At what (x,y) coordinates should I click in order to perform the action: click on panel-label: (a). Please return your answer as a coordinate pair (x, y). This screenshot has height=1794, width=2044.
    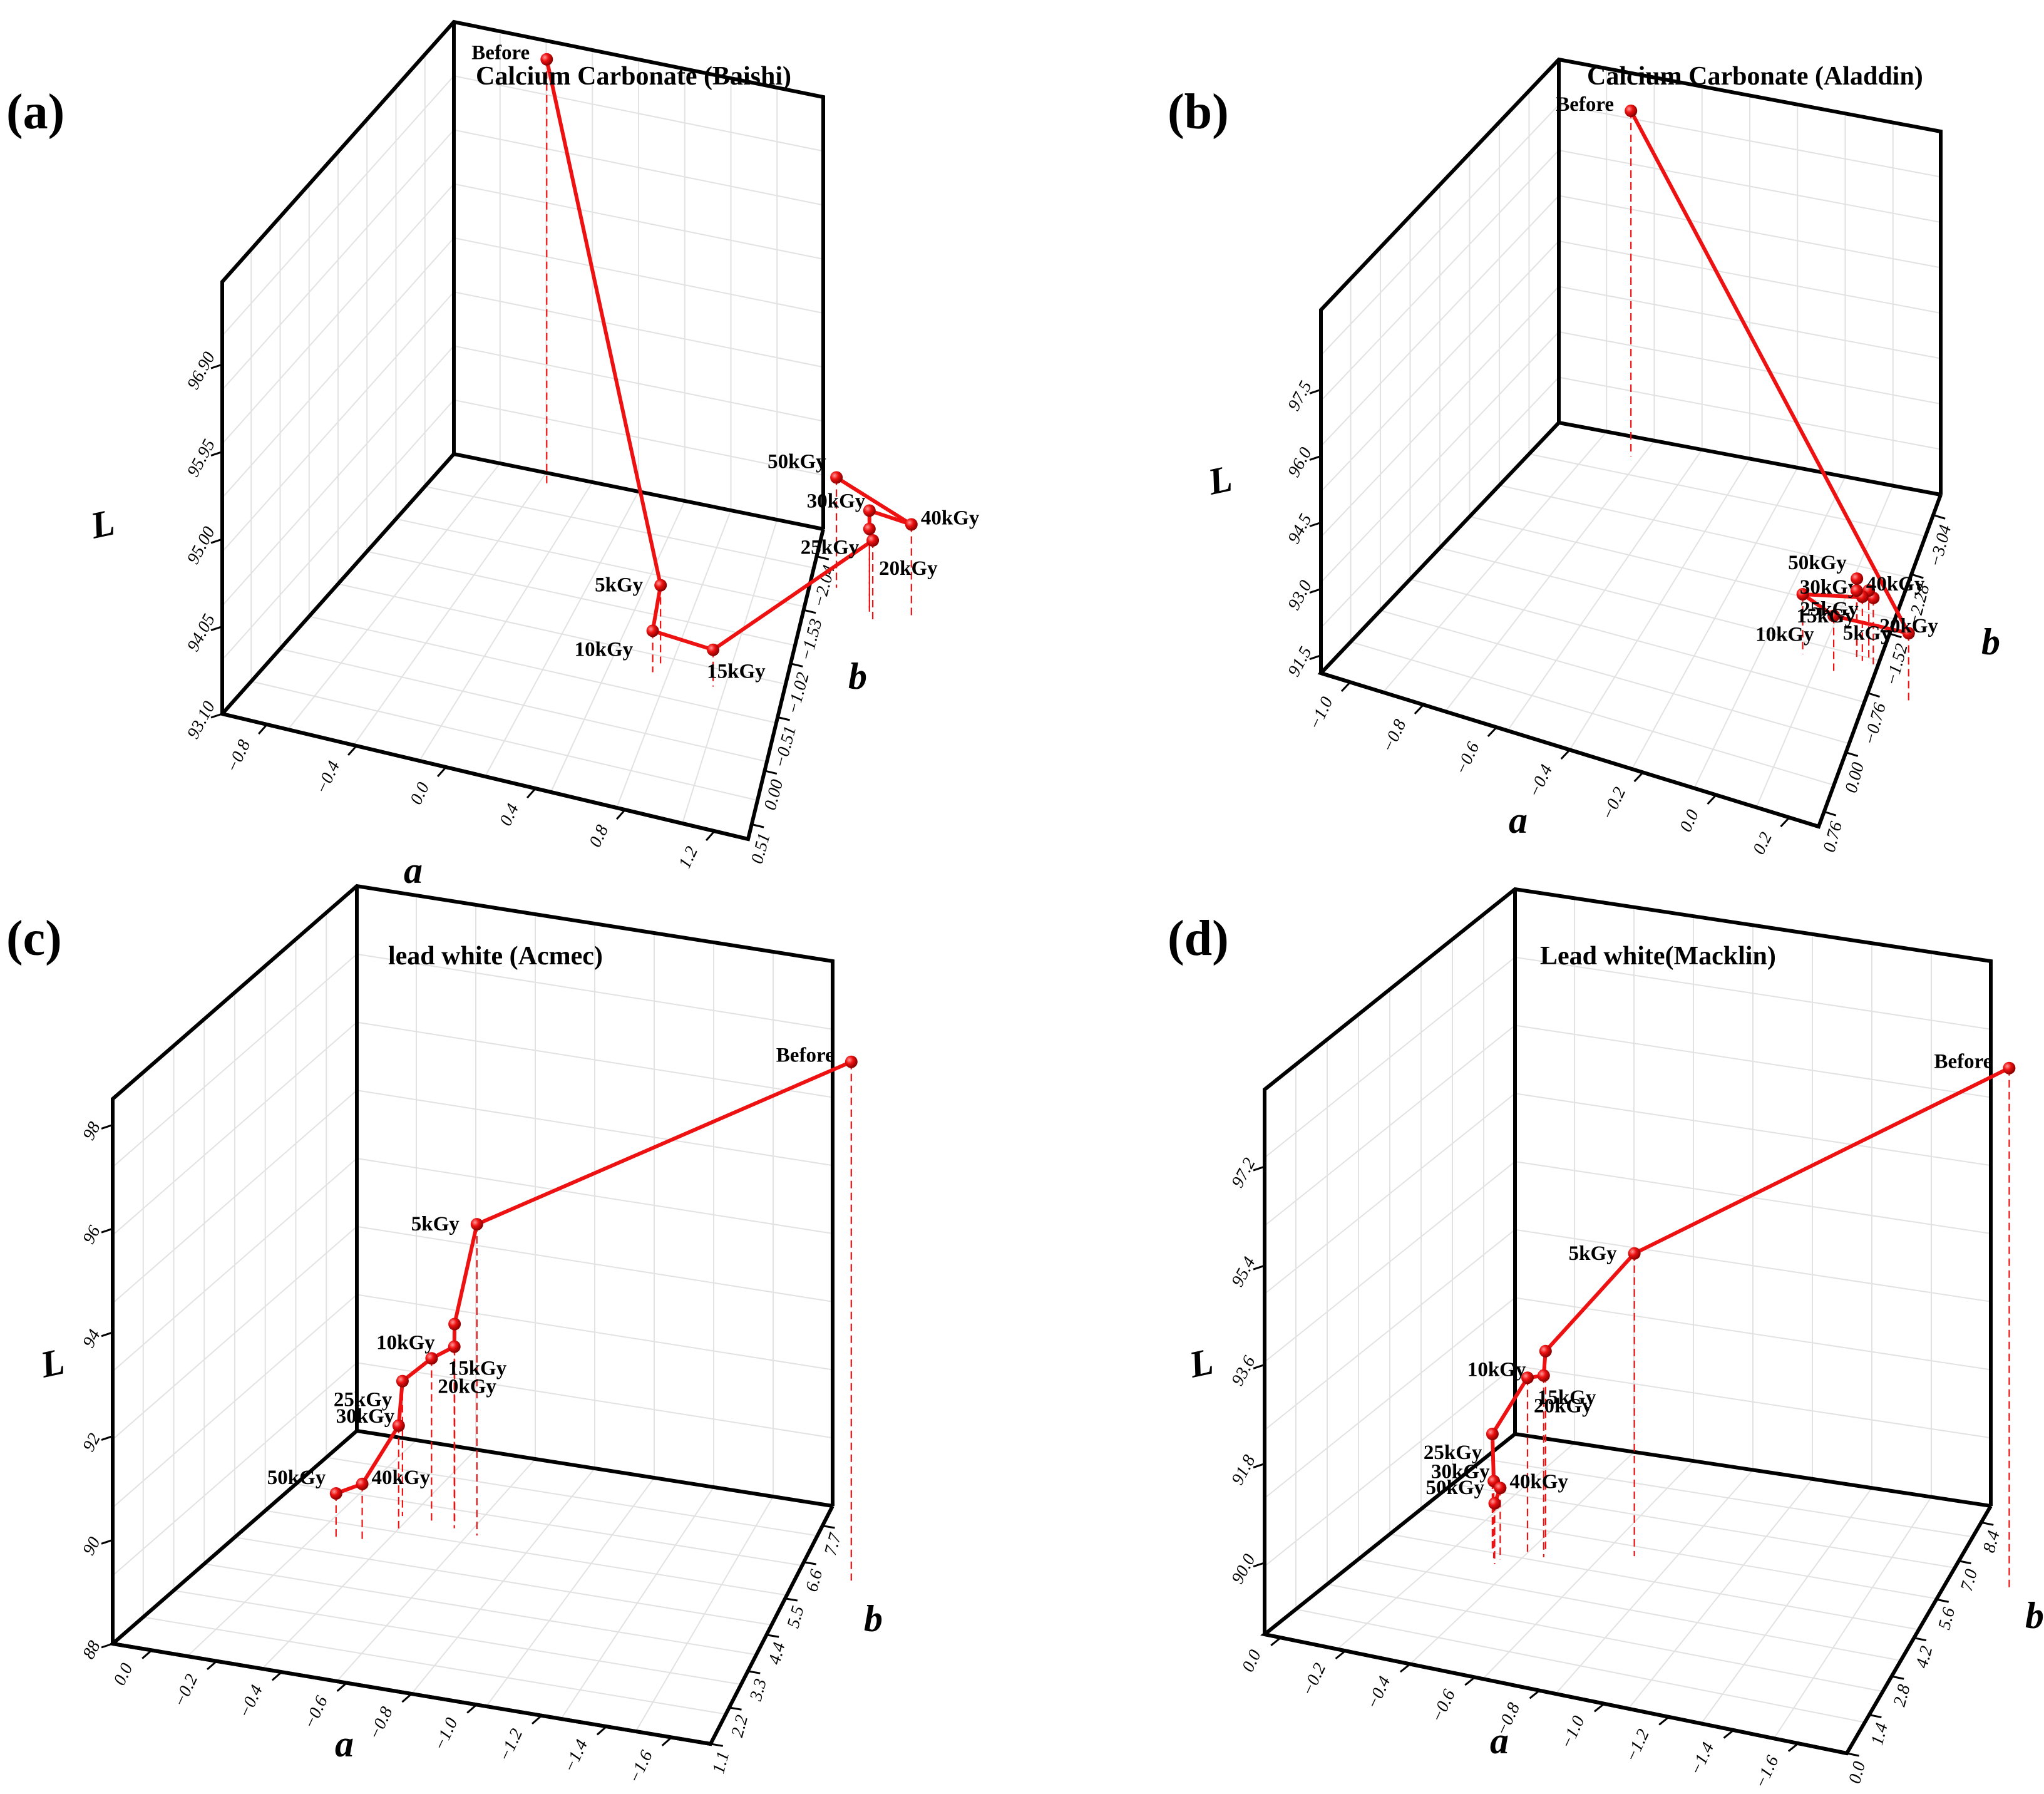
    Looking at the image, I should click on (35, 112).